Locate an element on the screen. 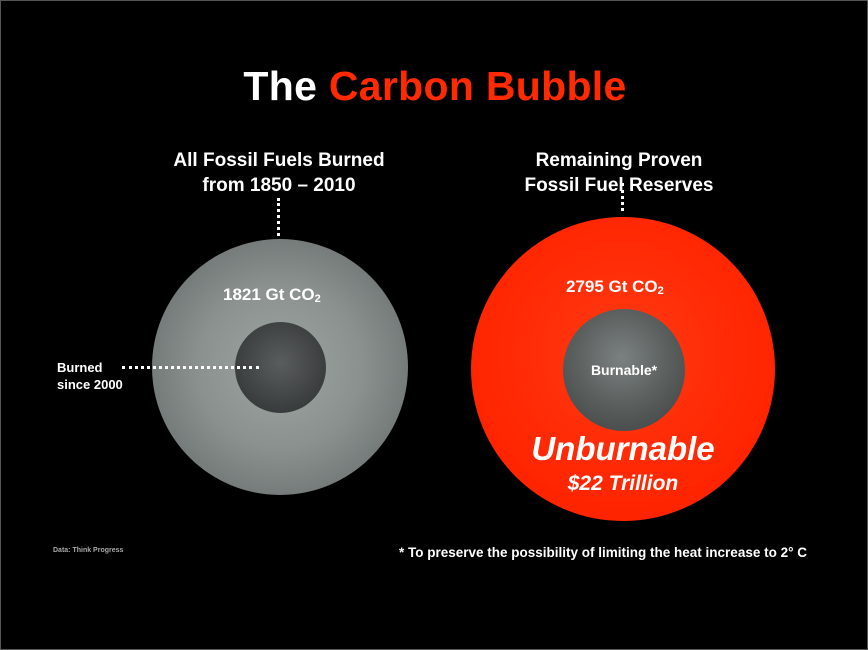  right-amount-subscript: 2 is located at coordinates (660, 291).